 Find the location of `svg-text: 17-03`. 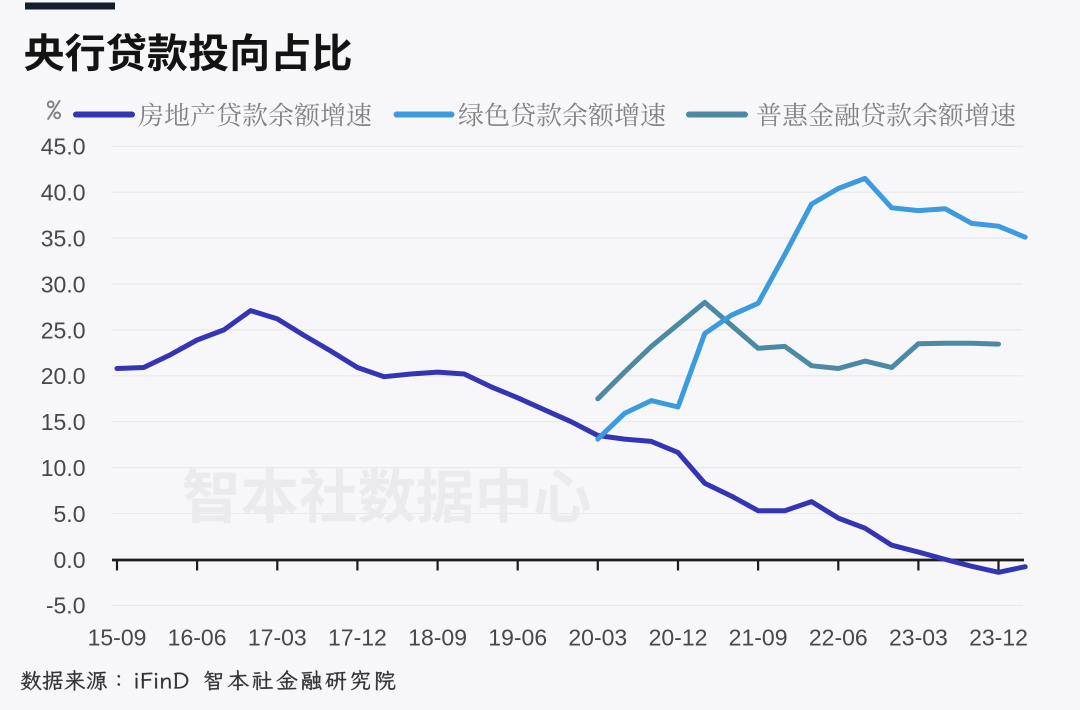

svg-text: 17-03 is located at coordinates (277, 638).